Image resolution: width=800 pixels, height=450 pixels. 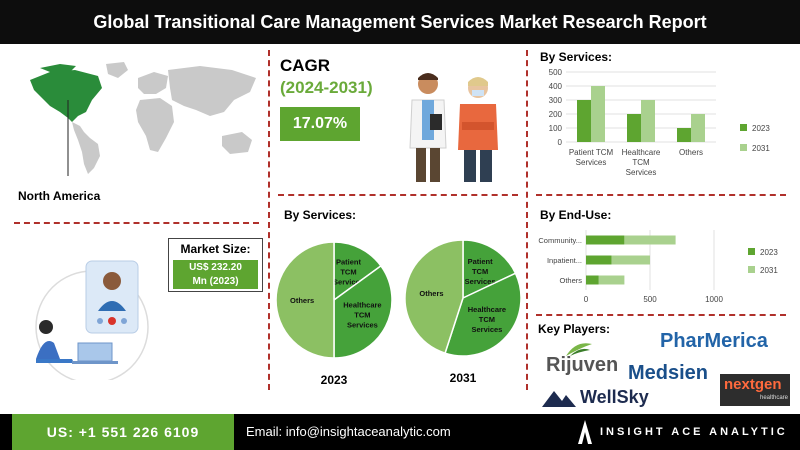 I want to click on bar-services-ytick: 500, so click(x=556, y=72).